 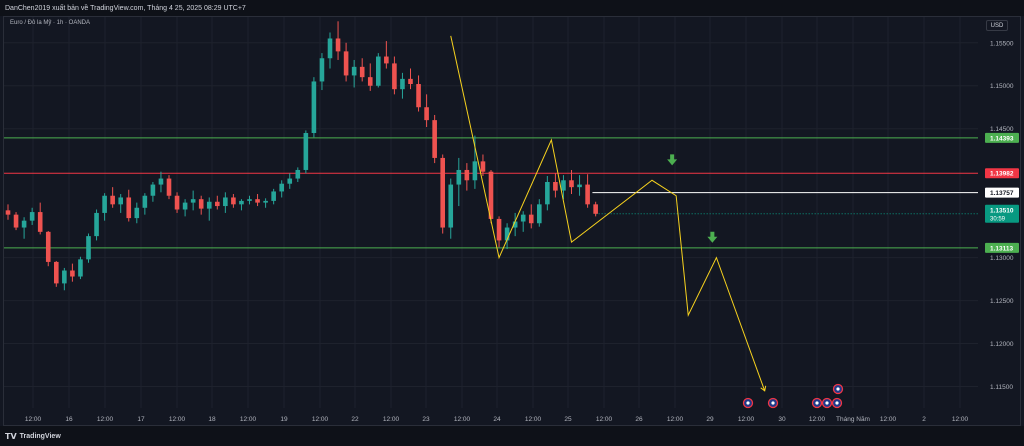 What do you see at coordinates (1002, 344) in the screenshot?
I see `price-axis-label: 1.12000` at bounding box center [1002, 344].